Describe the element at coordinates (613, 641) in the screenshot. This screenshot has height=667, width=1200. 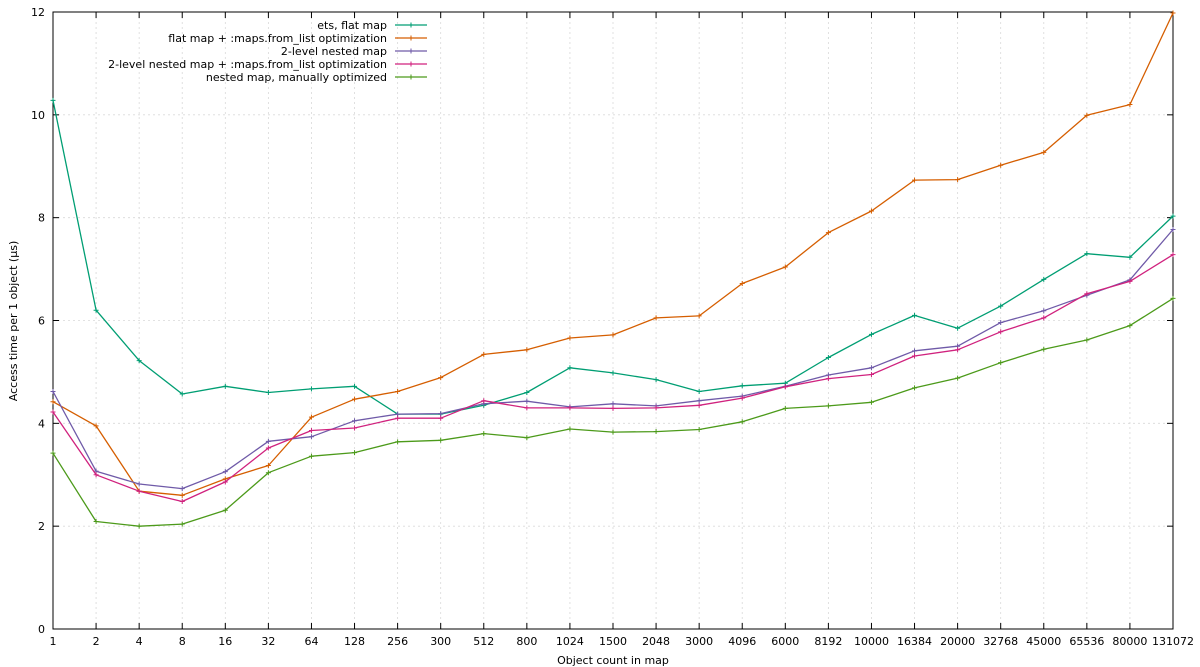
I see `x-tick-label: 1500` at that location.